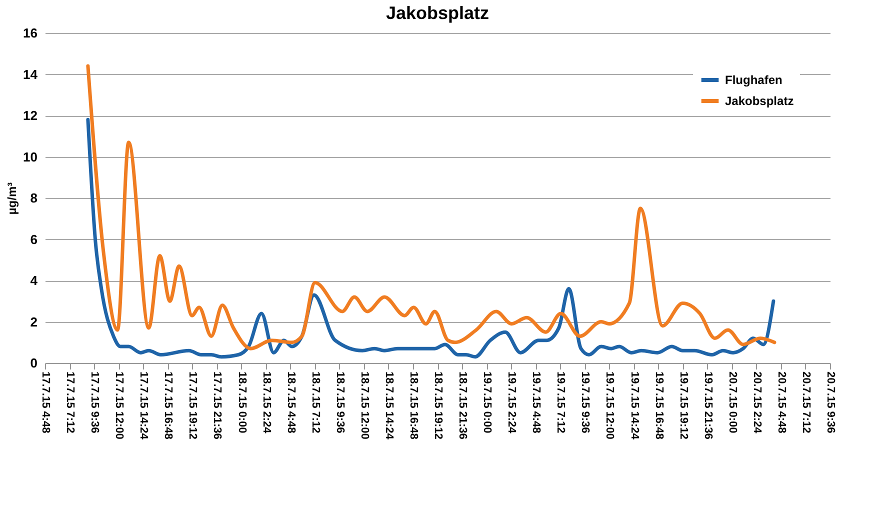 The image size is (875, 511). Describe the element at coordinates (487, 403) in the screenshot. I see `x-tick-label: 19.7.15 0:00` at that location.